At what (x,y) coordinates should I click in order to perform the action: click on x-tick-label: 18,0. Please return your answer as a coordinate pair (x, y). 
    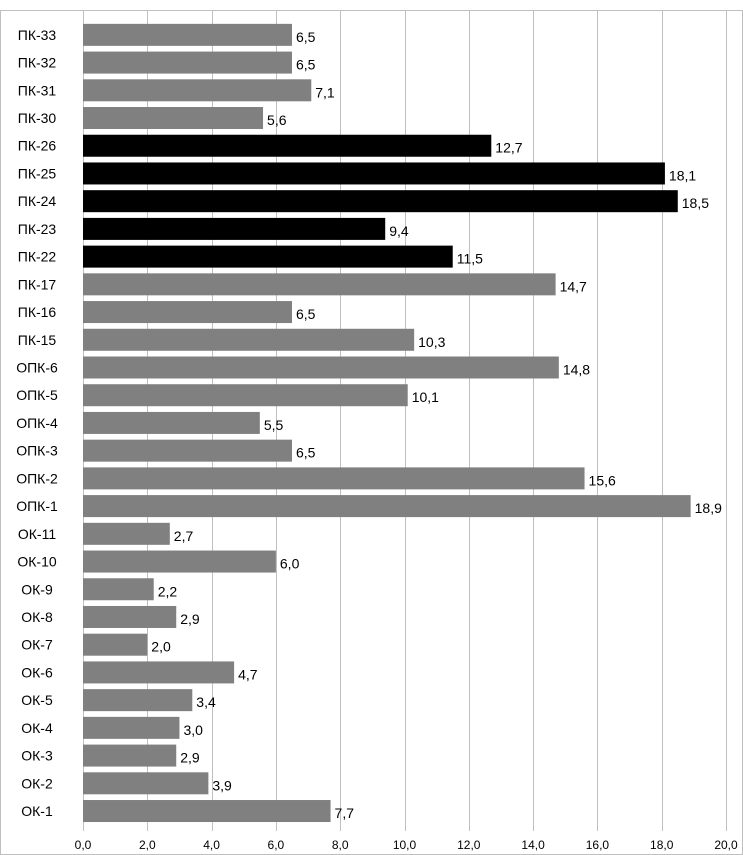
    Looking at the image, I should click on (662, 845).